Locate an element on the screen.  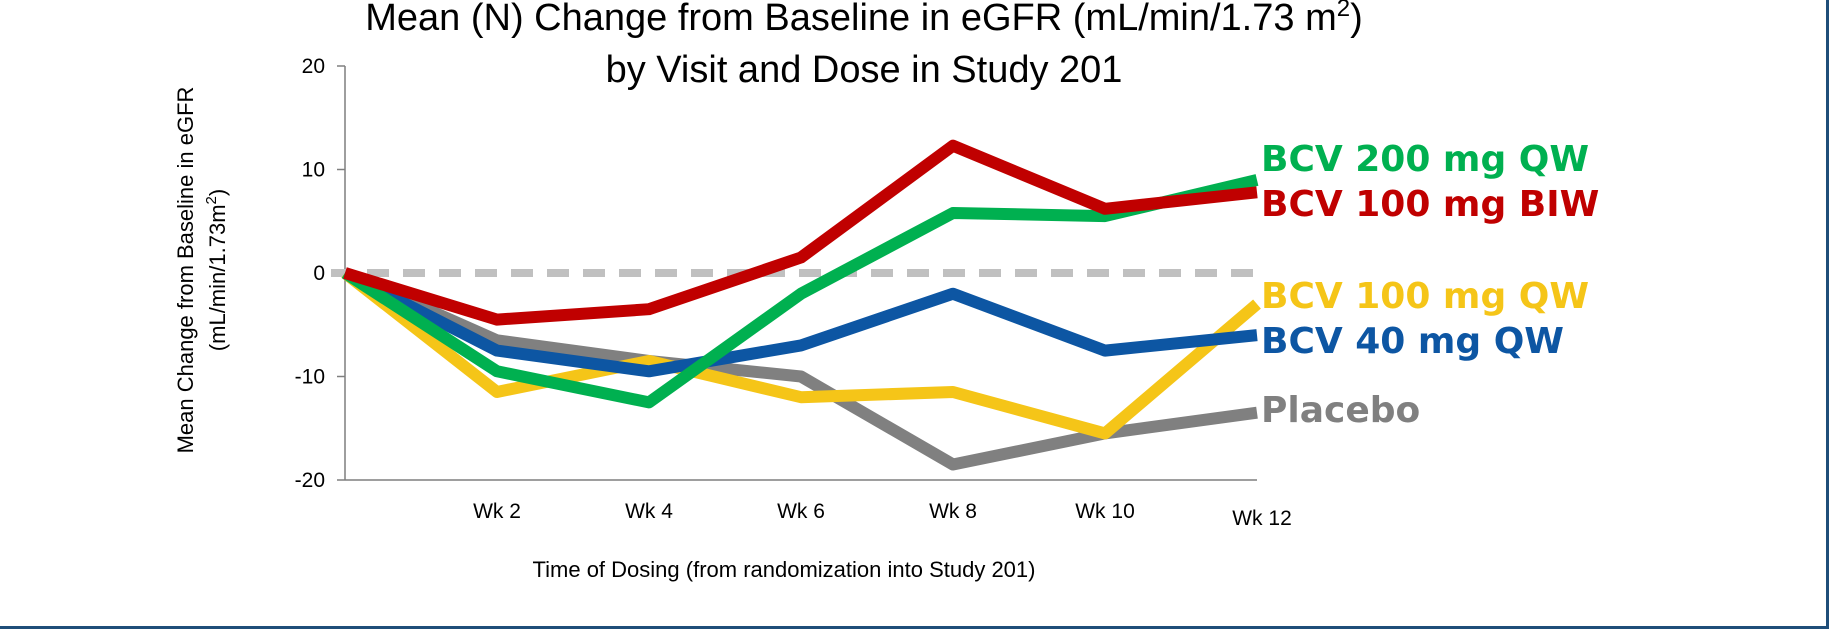
y-tick-label: 0 is located at coordinates (319, 273).